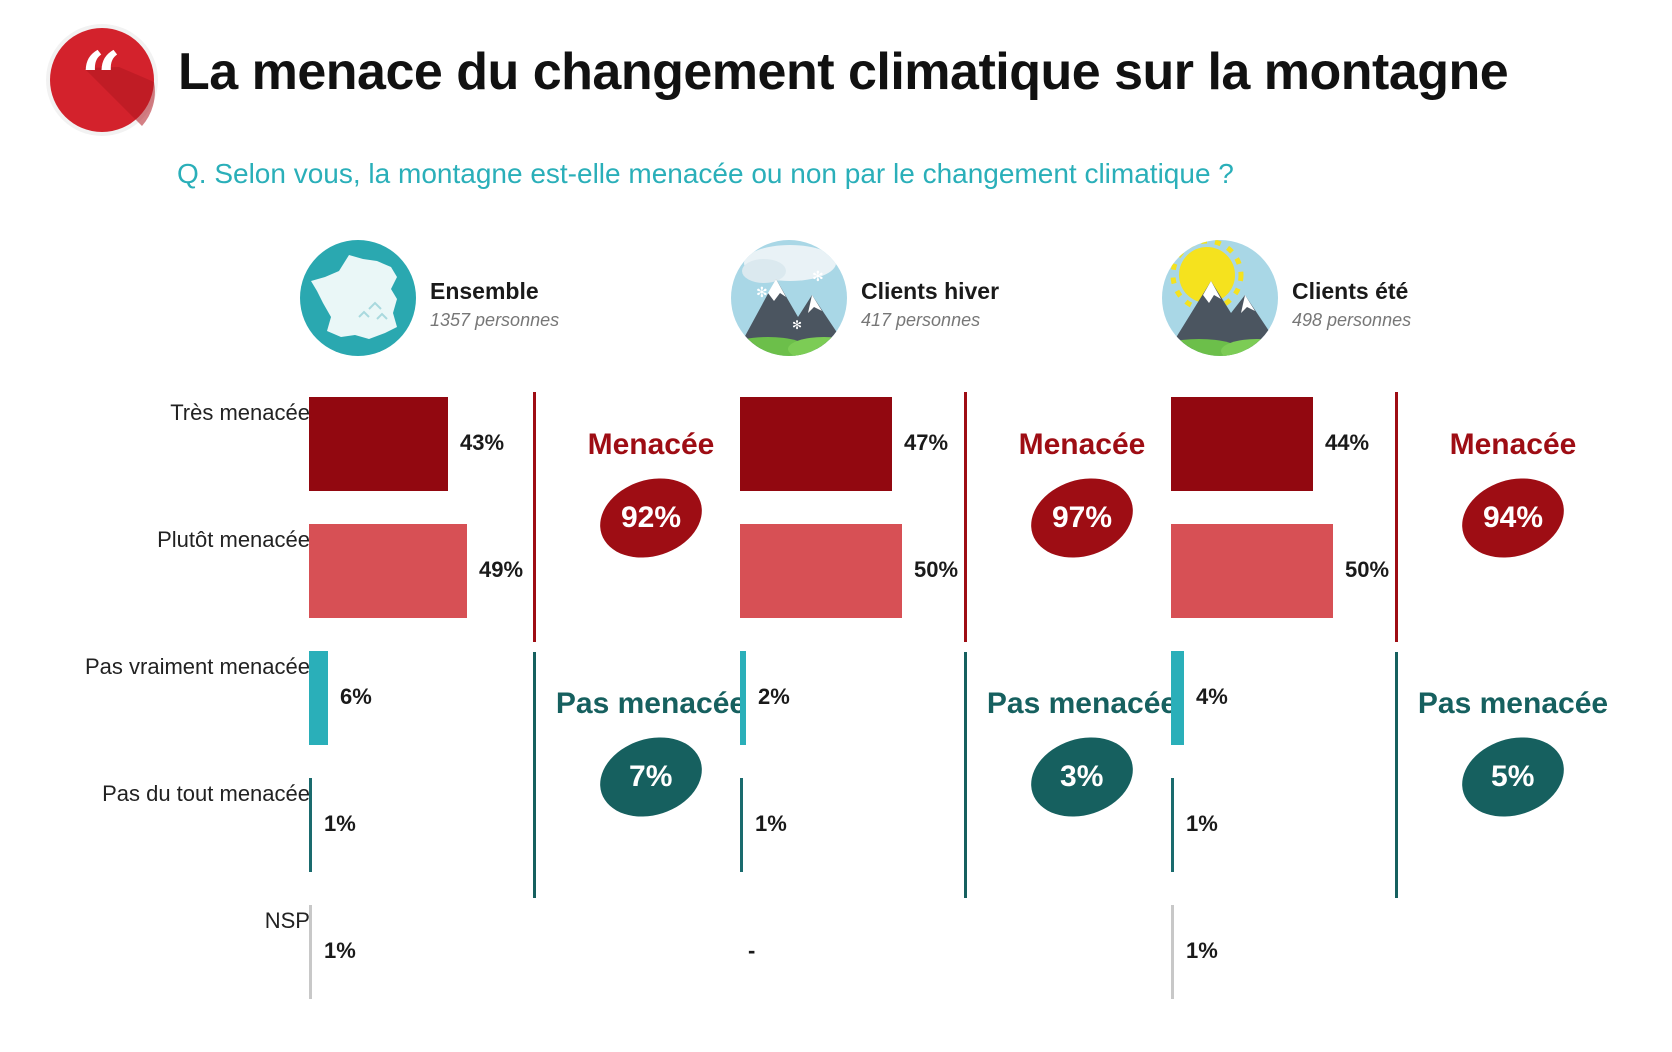 The width and height of the screenshot is (1672, 1052). I want to click on menacee-total-value: 97%, so click(1082, 518).